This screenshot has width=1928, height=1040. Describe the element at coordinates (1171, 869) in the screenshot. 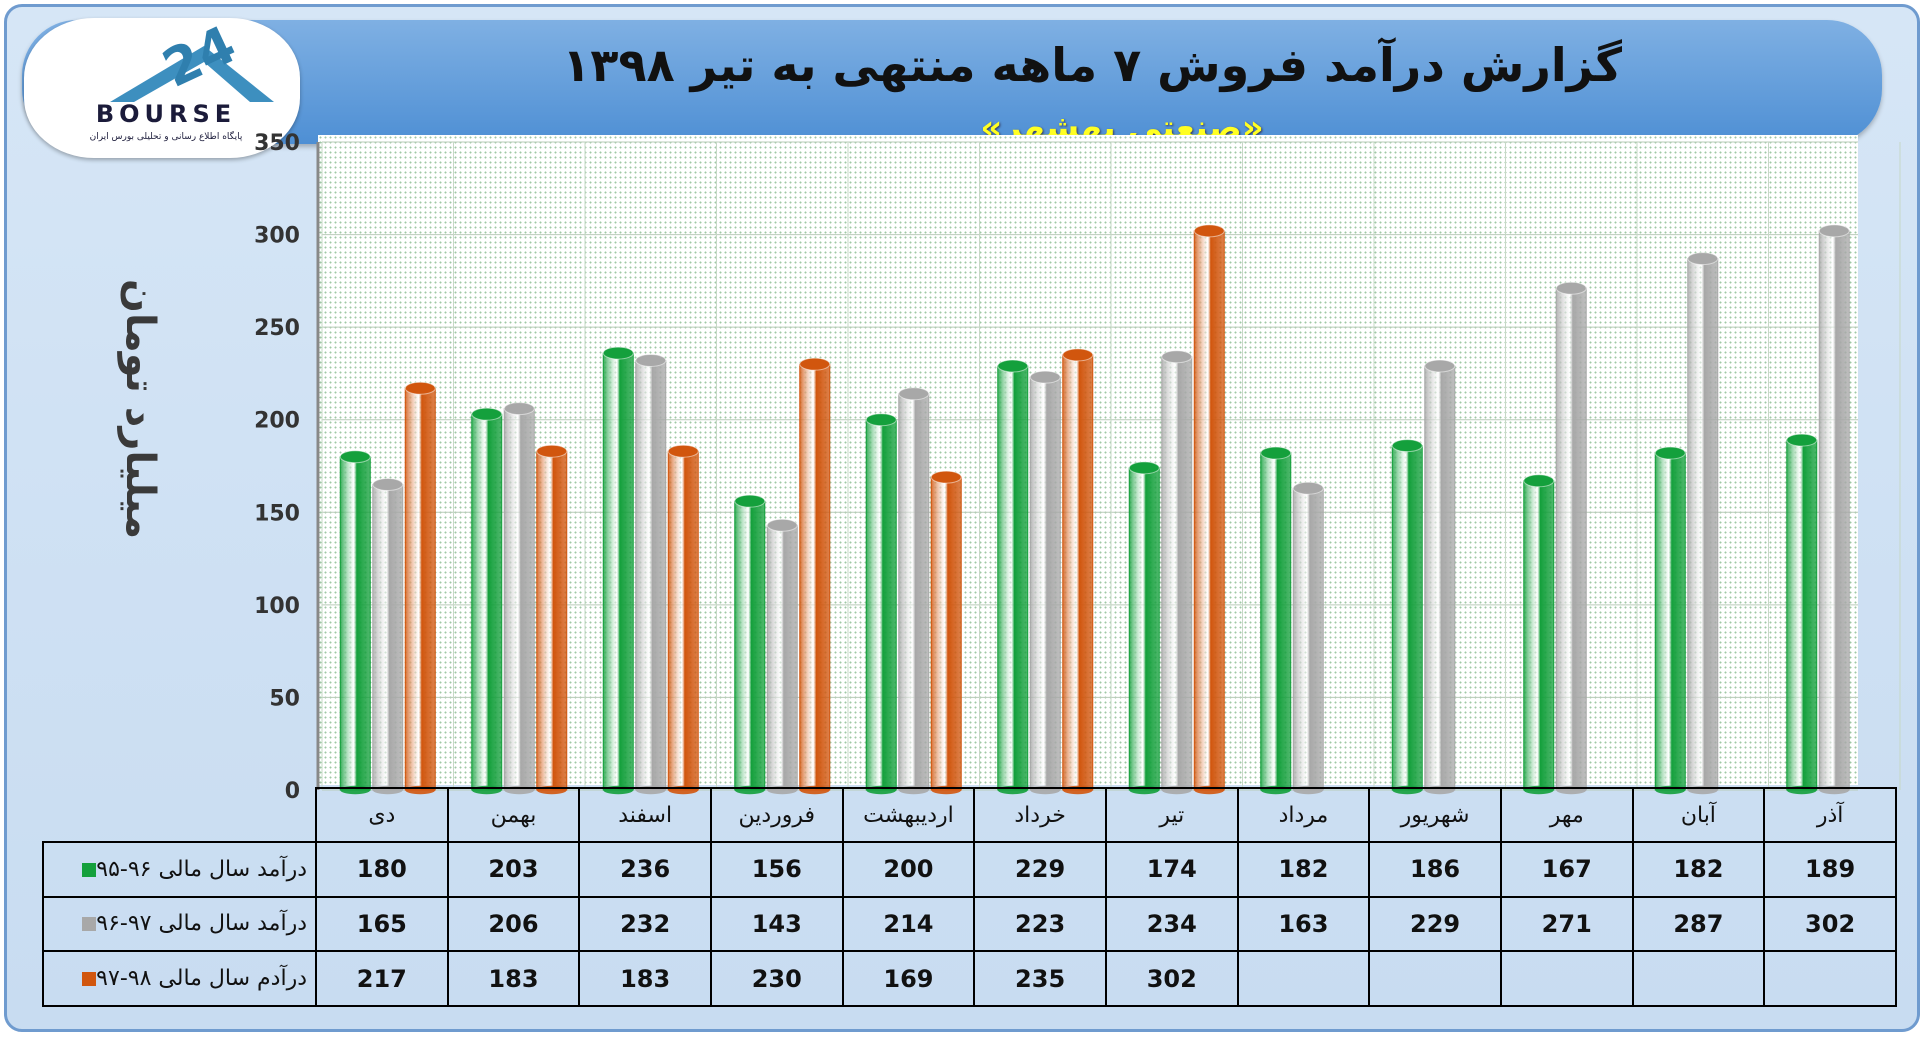

I see `data-label: 174` at that location.